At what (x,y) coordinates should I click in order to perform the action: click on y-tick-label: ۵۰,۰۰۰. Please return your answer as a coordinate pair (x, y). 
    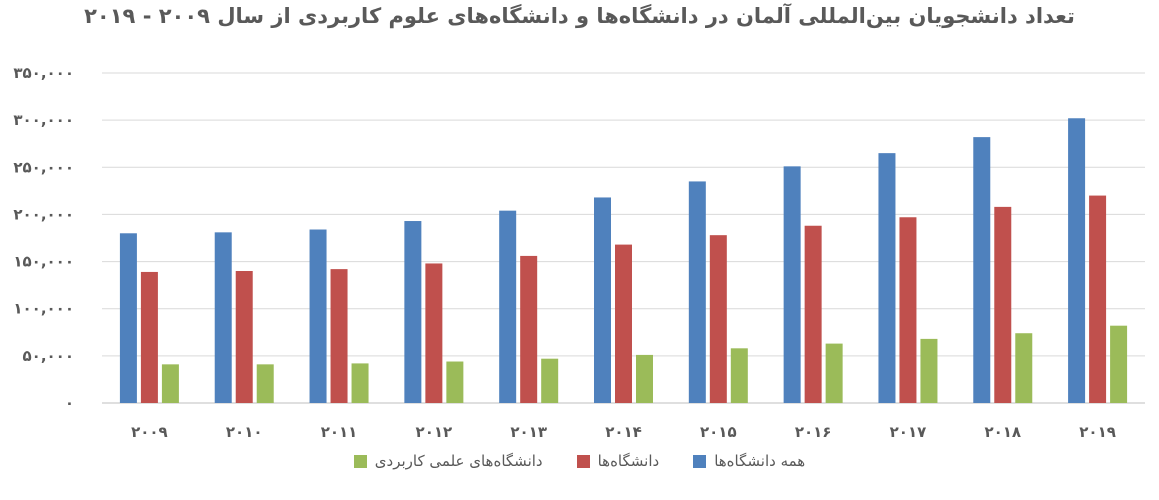
    Looking at the image, I should click on (48, 356).